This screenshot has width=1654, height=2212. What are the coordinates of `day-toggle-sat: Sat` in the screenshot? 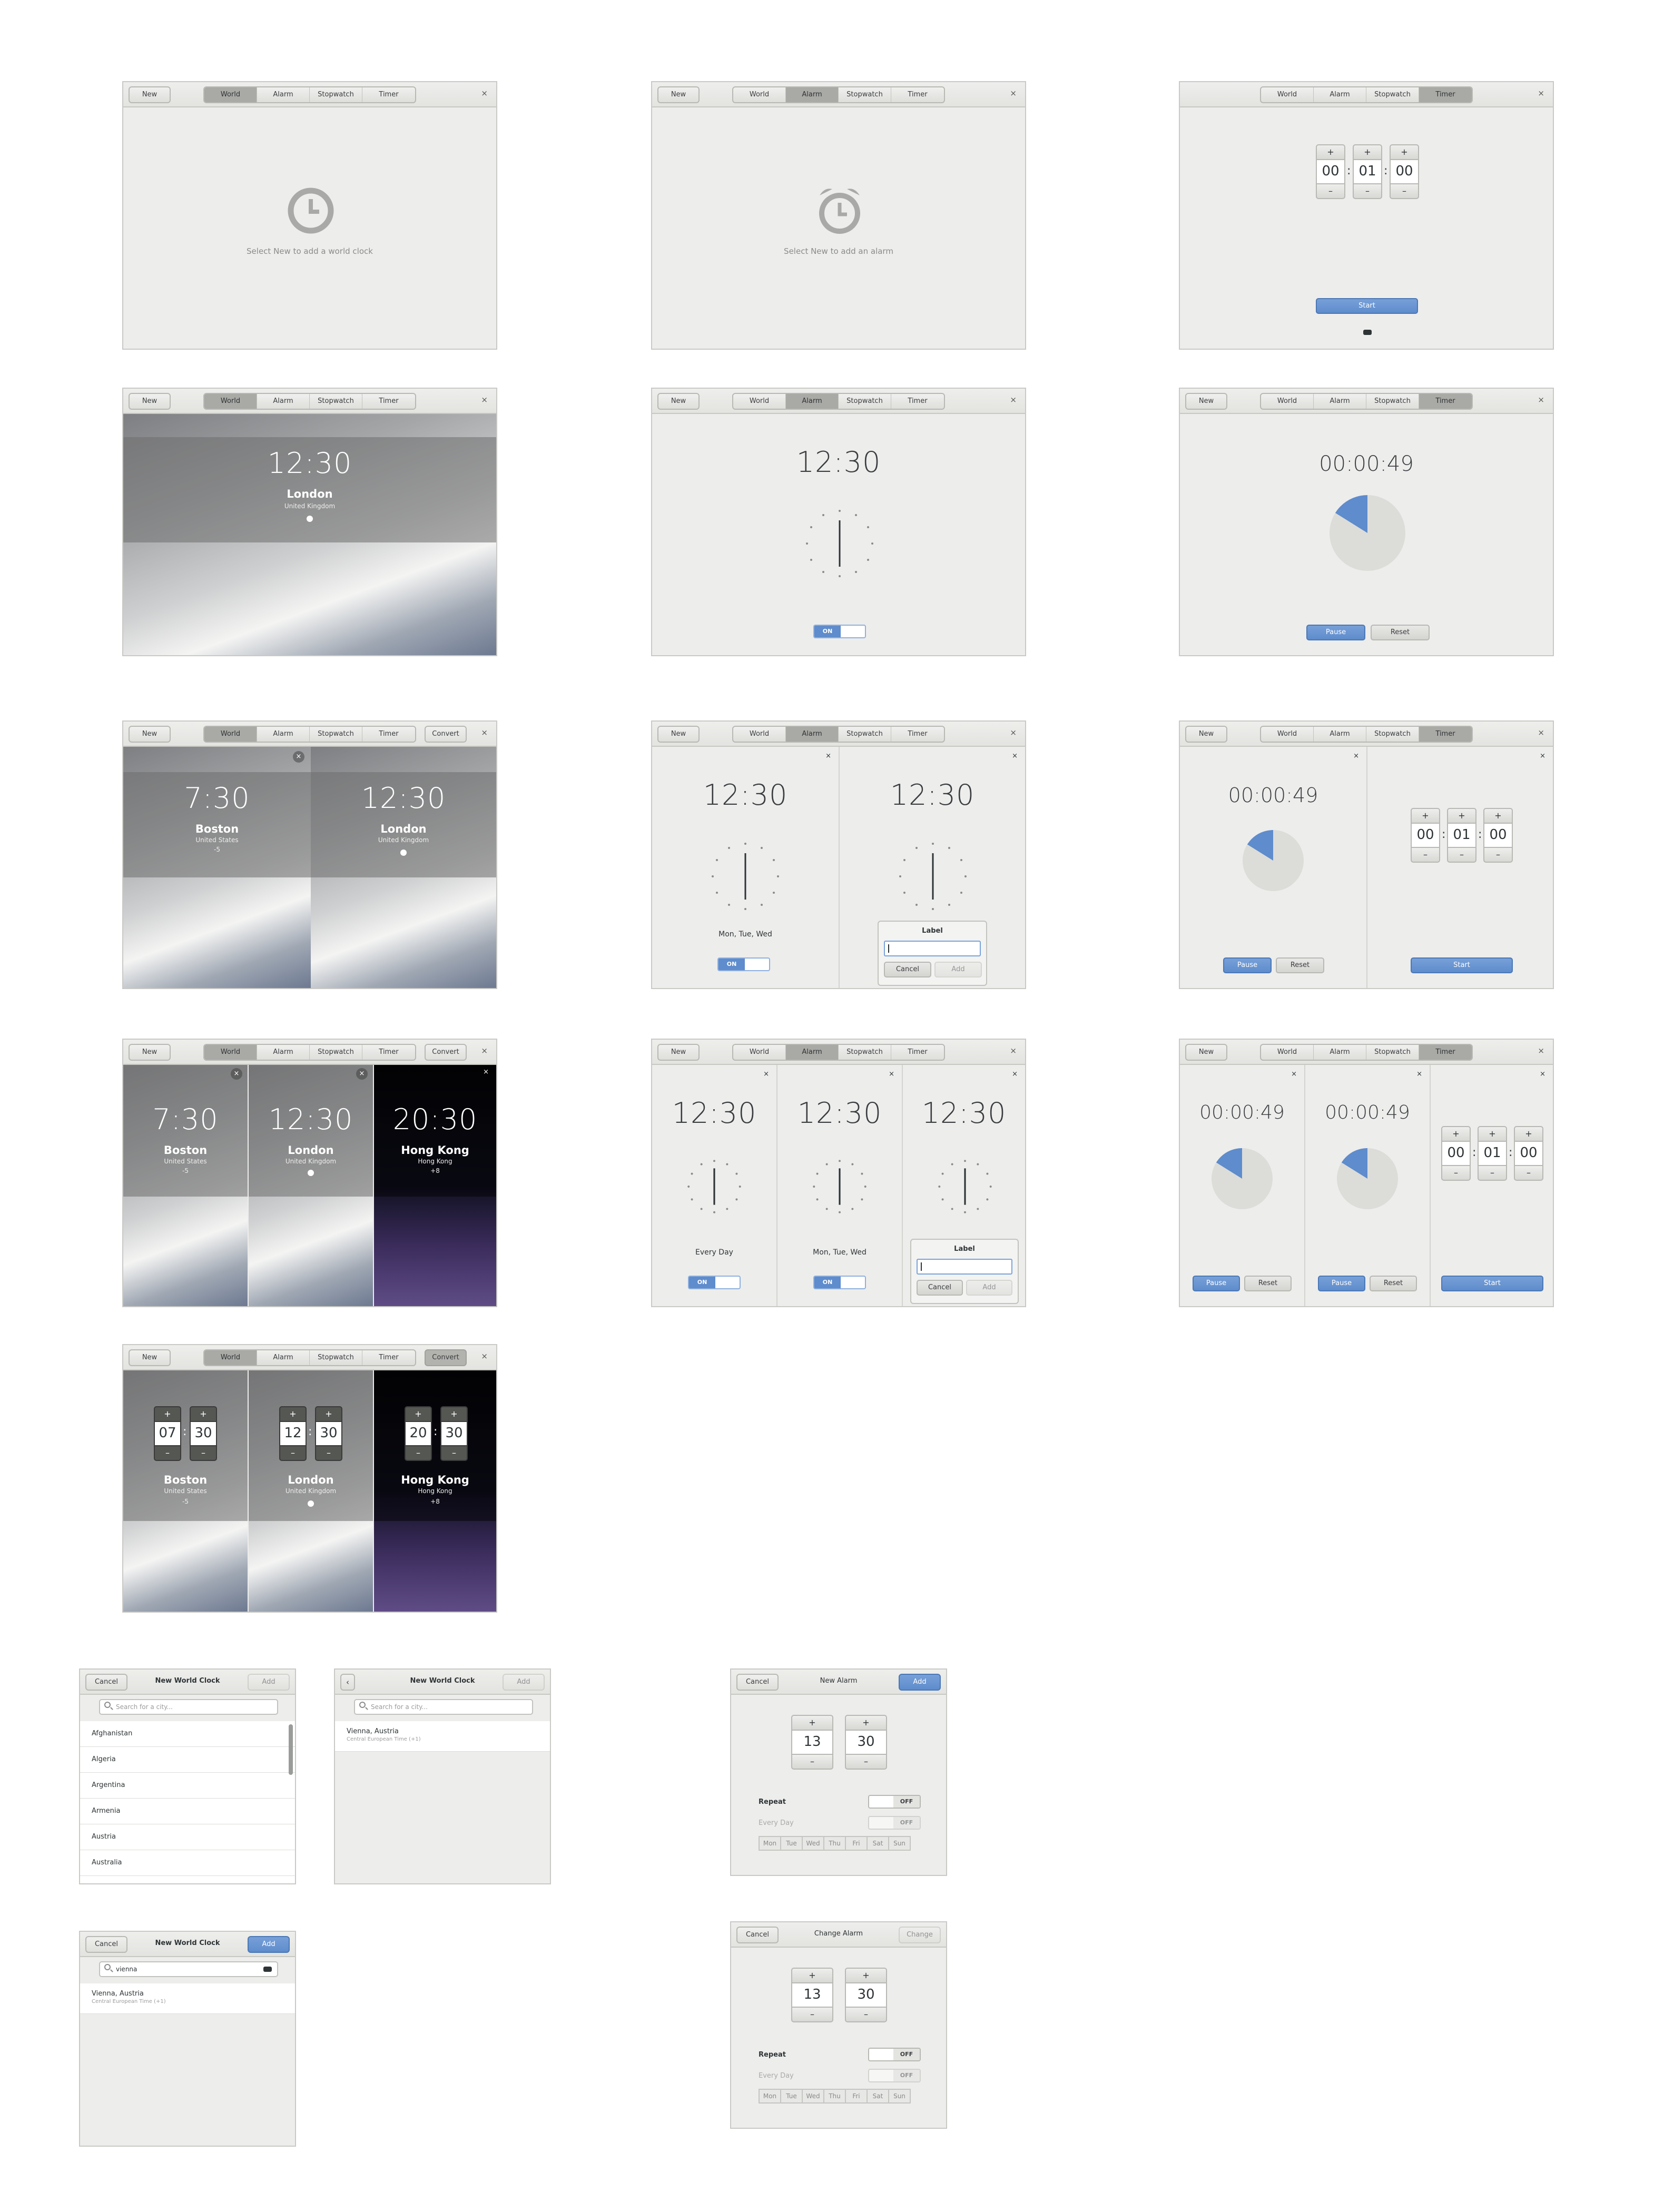 It's located at (878, 1843).